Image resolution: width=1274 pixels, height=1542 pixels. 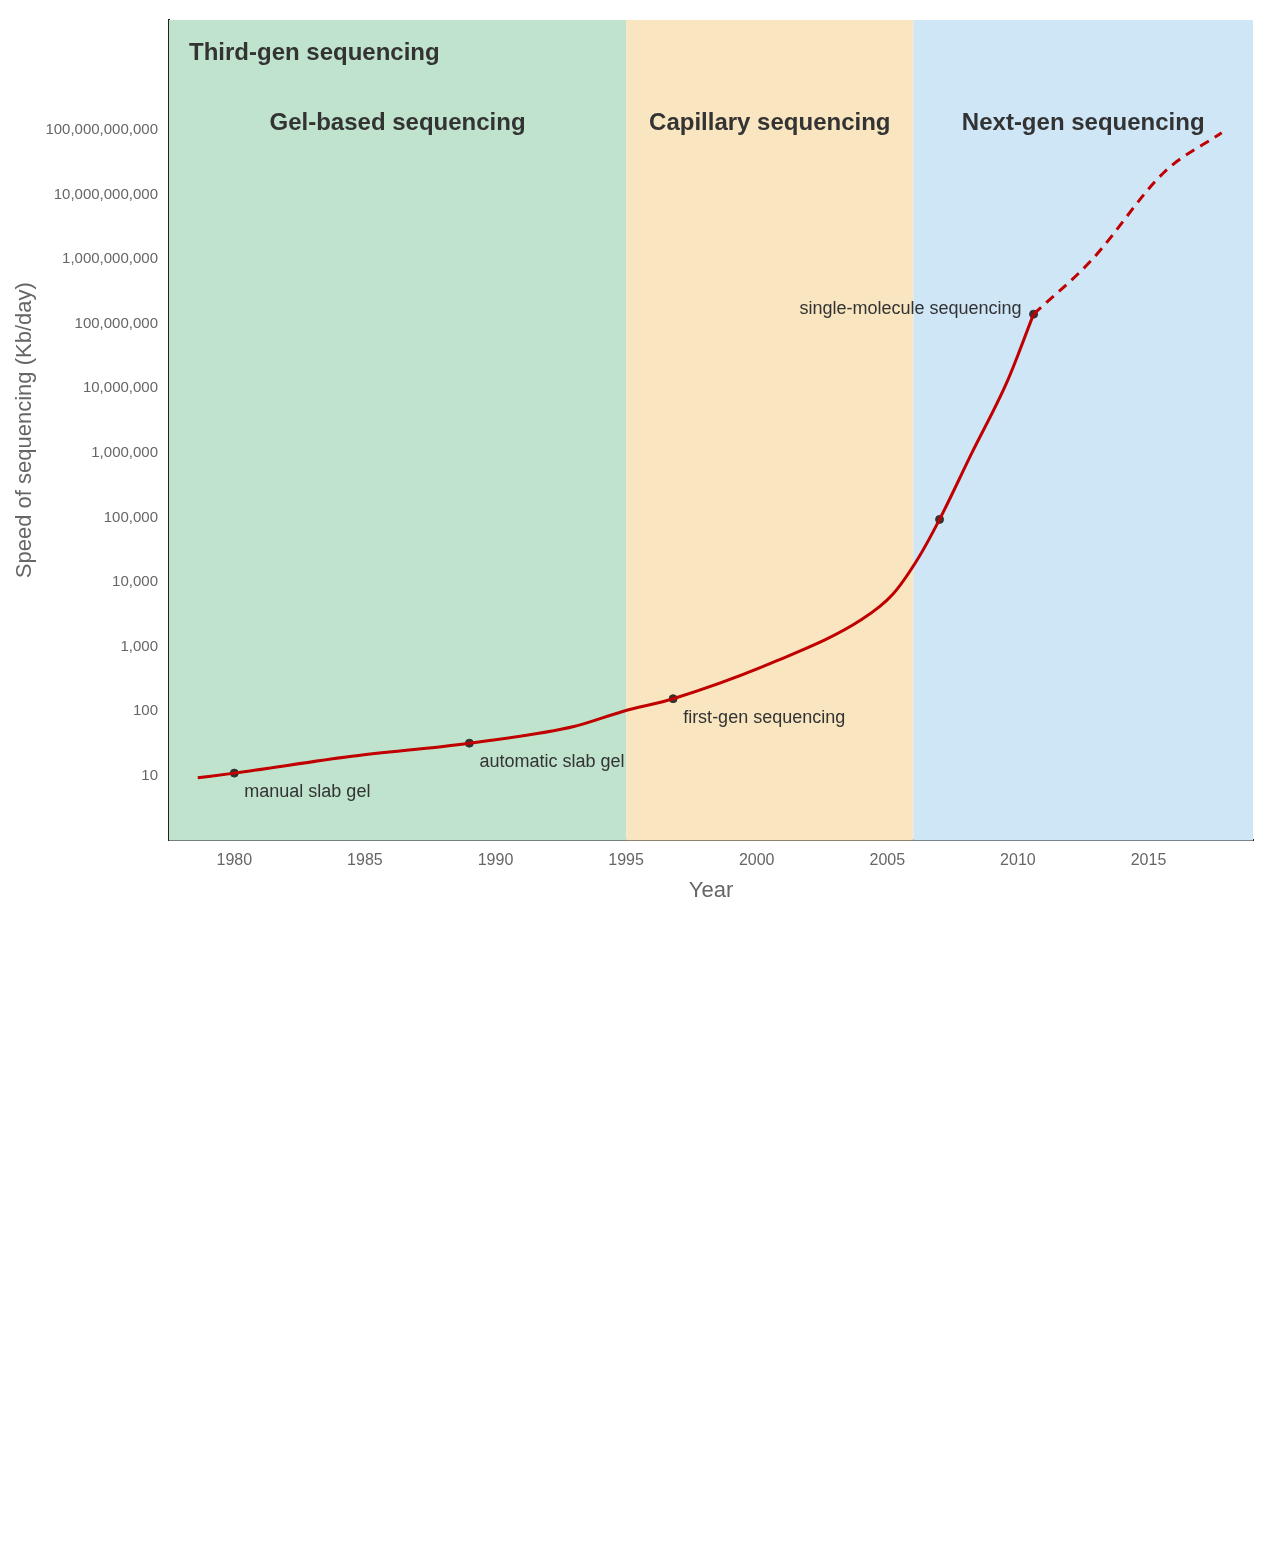 What do you see at coordinates (711, 889) in the screenshot?
I see `x-axis-title: Year` at bounding box center [711, 889].